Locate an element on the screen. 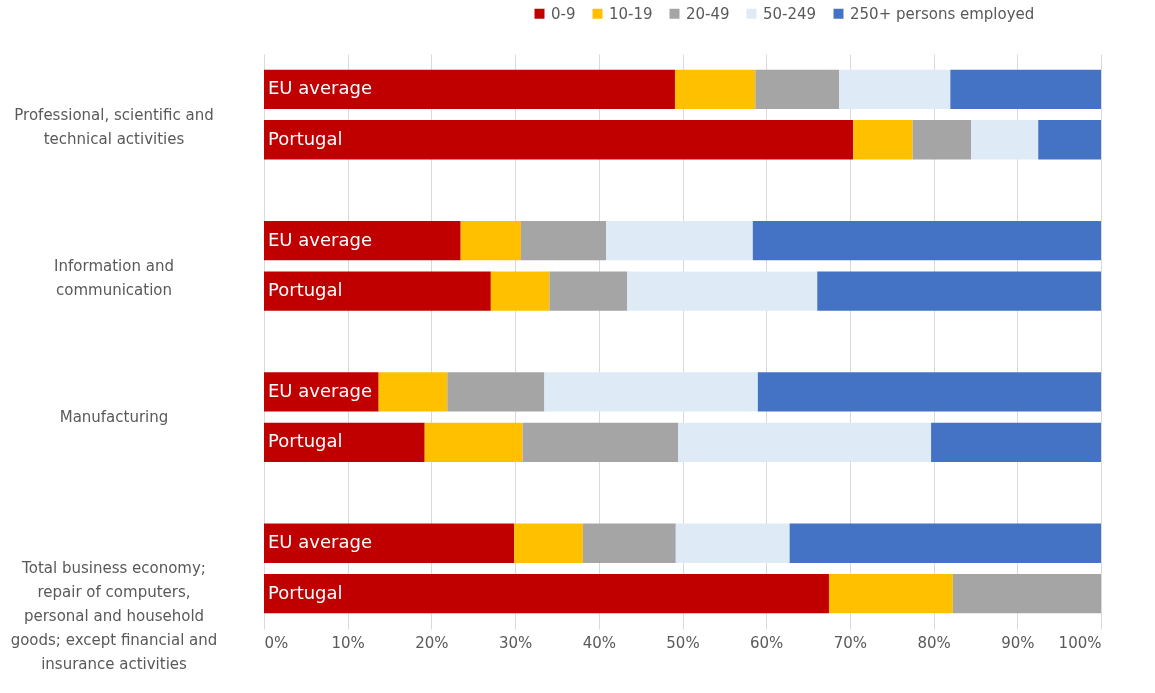  legend-label: 20-49 is located at coordinates (708, 13).